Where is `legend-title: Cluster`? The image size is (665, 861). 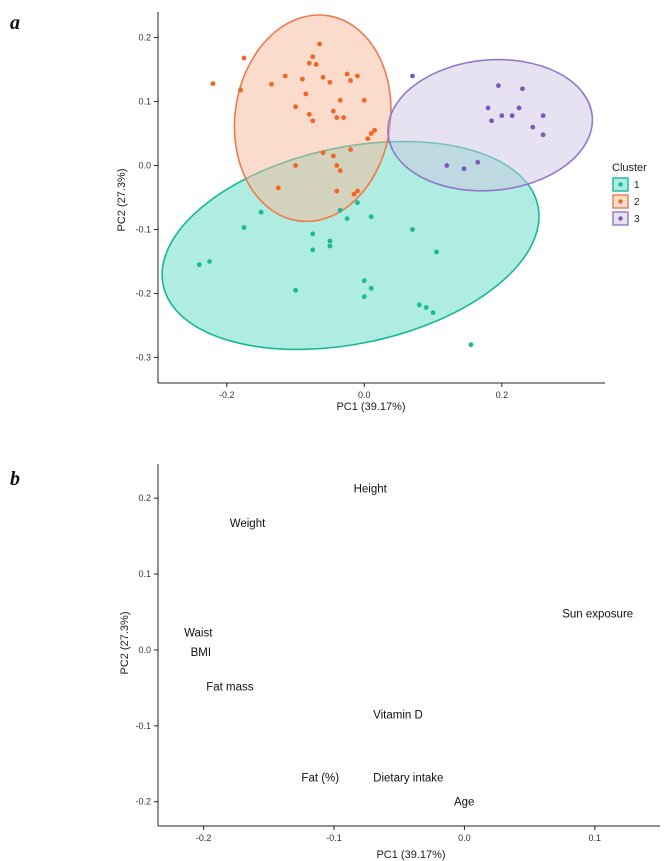
legend-title: Cluster is located at coordinates (629, 168).